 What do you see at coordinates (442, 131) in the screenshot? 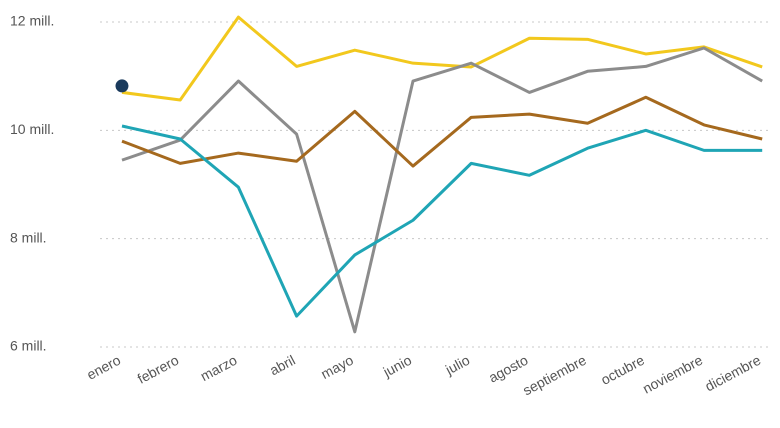
I see `series-line` at bounding box center [442, 131].